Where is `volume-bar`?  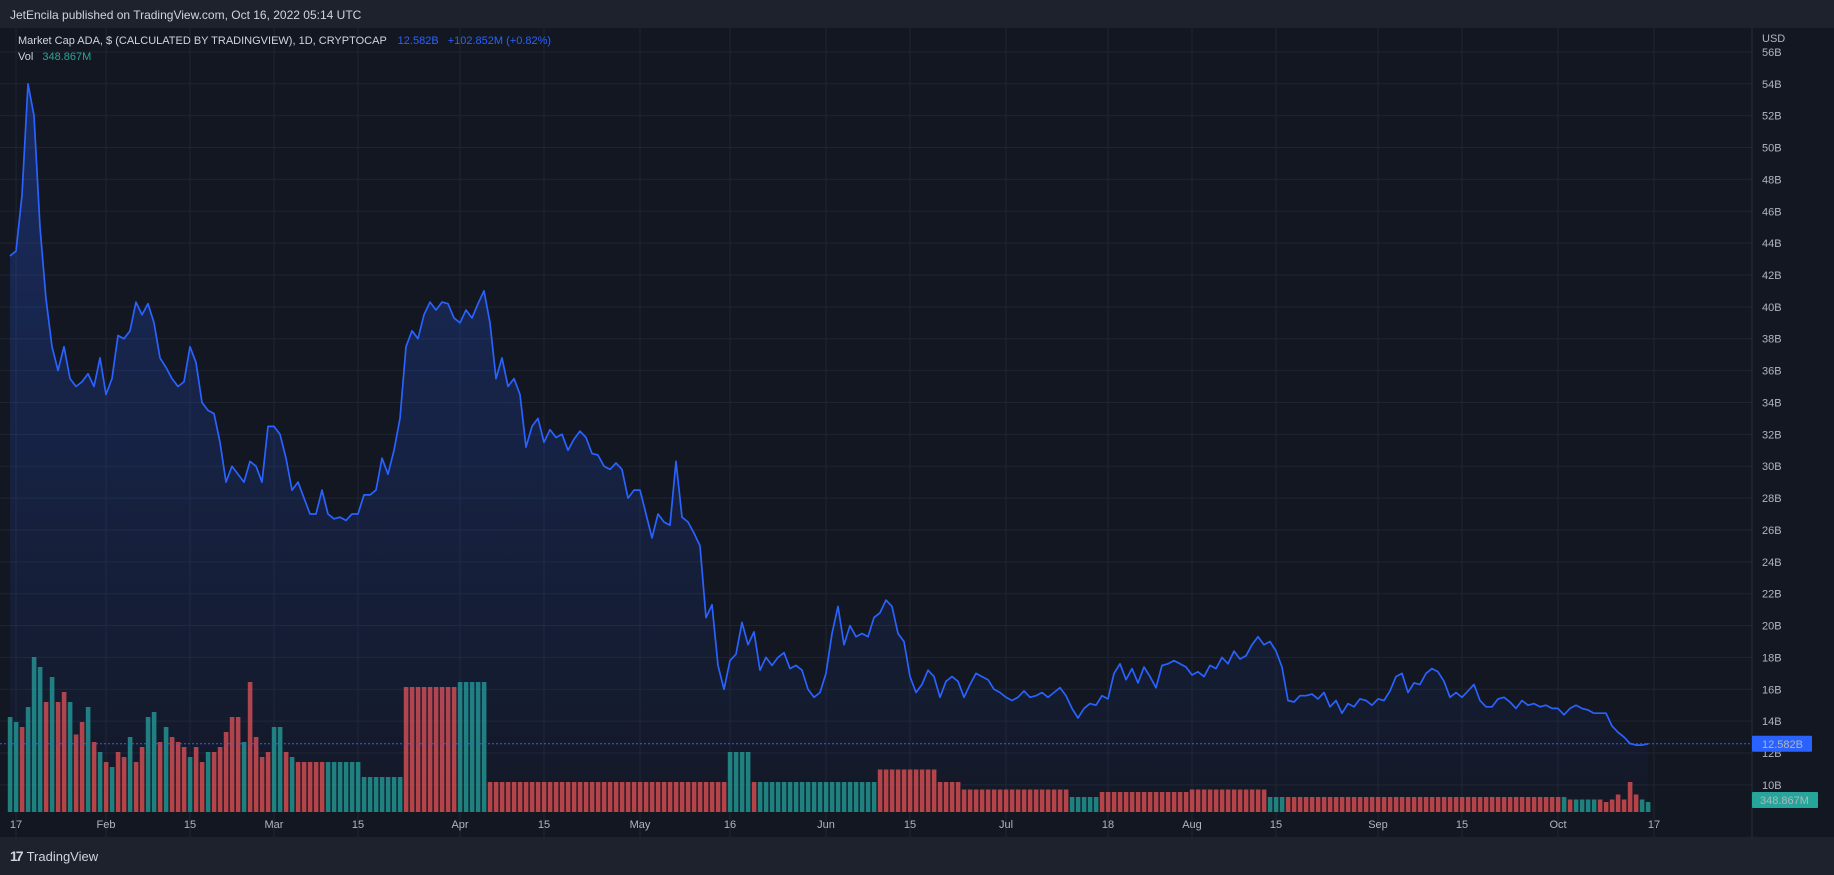 volume-bar is located at coordinates (1648, 807).